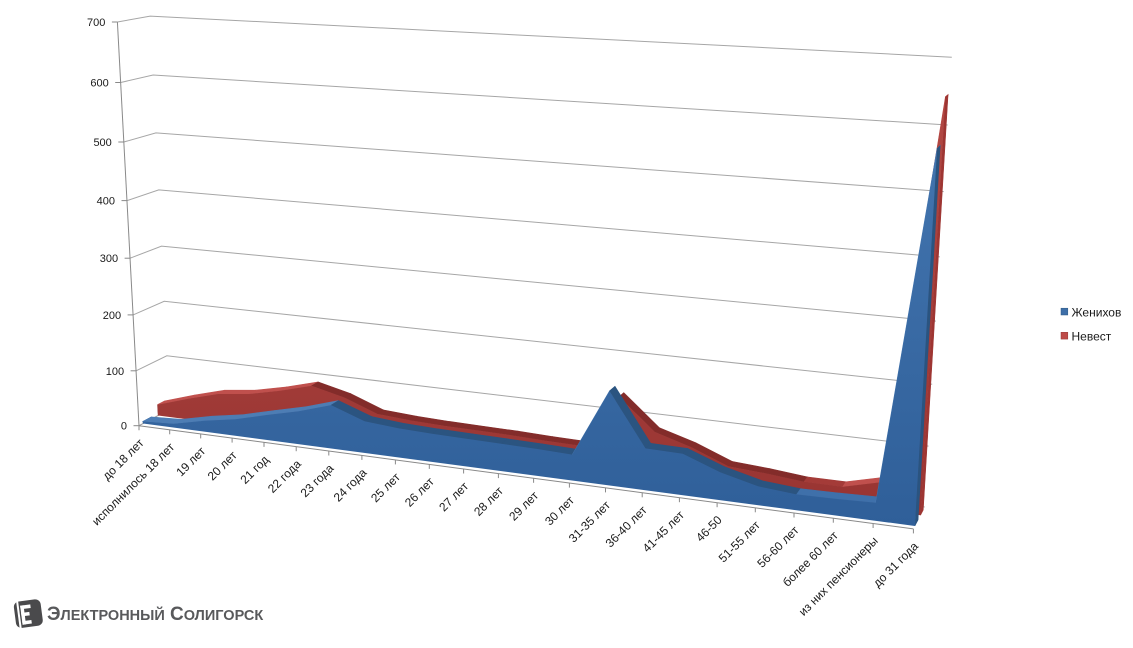 The width and height of the screenshot is (1133, 648). I want to click on svg-text: 500, so click(102, 143).